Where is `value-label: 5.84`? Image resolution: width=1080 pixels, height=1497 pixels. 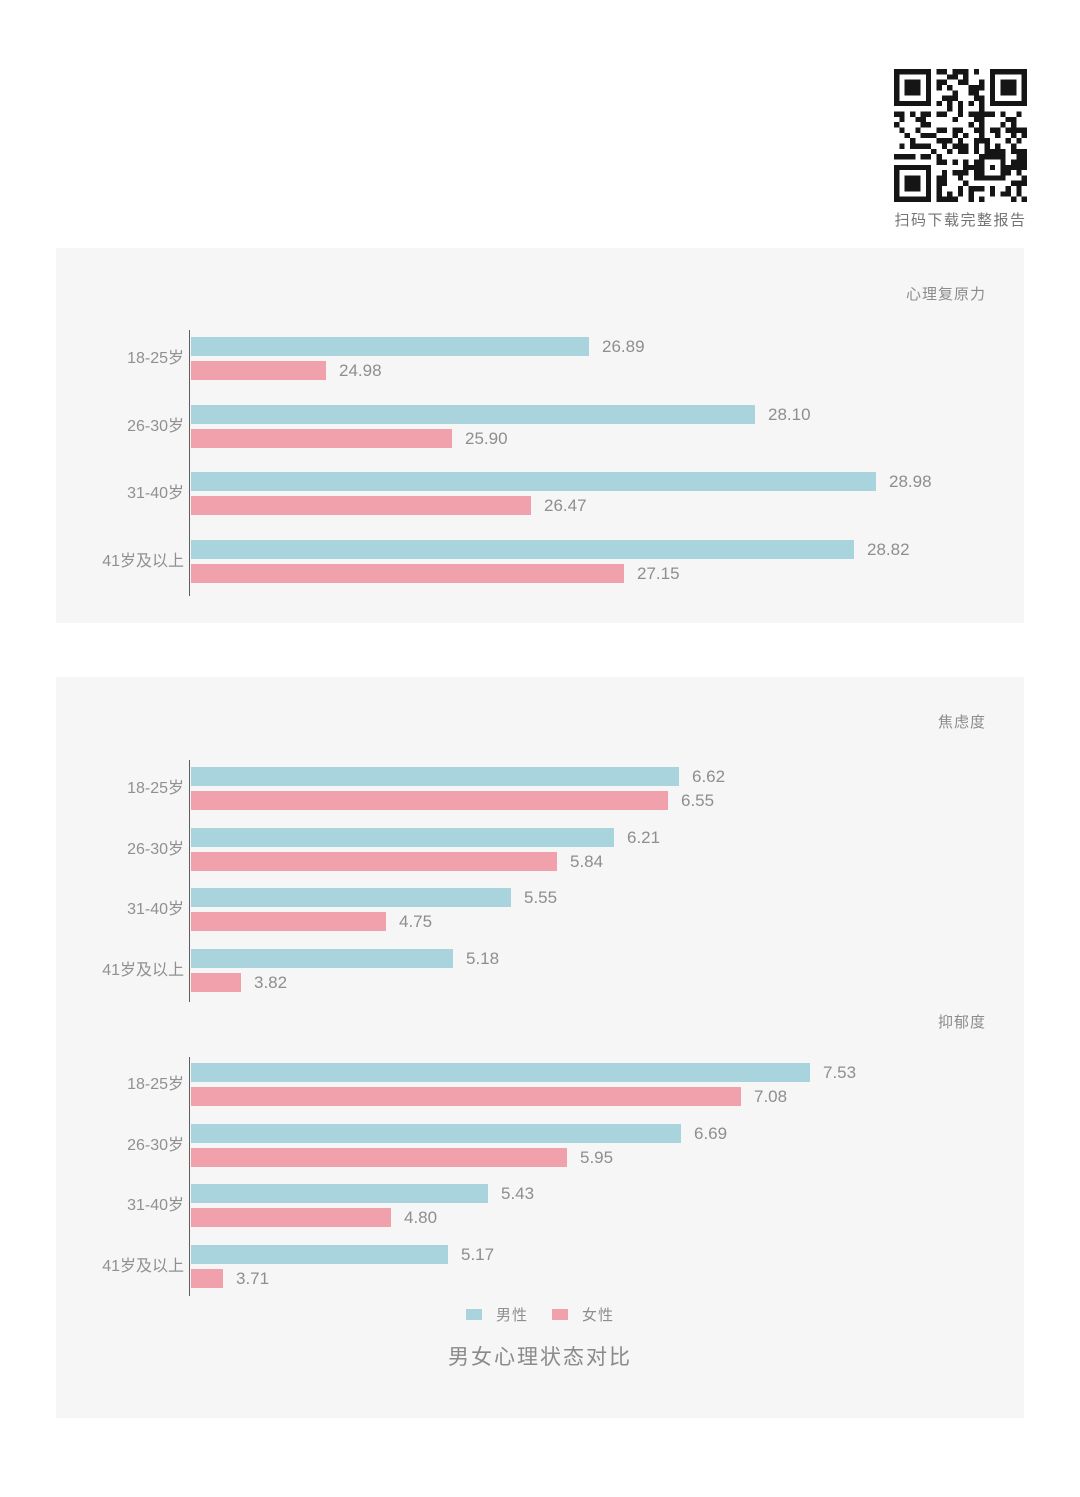 value-label: 5.84 is located at coordinates (587, 861).